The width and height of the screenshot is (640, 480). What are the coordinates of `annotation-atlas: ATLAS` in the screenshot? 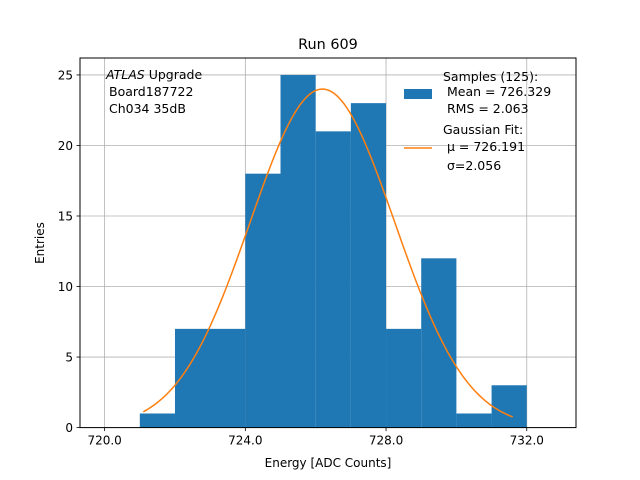 It's located at (125, 74).